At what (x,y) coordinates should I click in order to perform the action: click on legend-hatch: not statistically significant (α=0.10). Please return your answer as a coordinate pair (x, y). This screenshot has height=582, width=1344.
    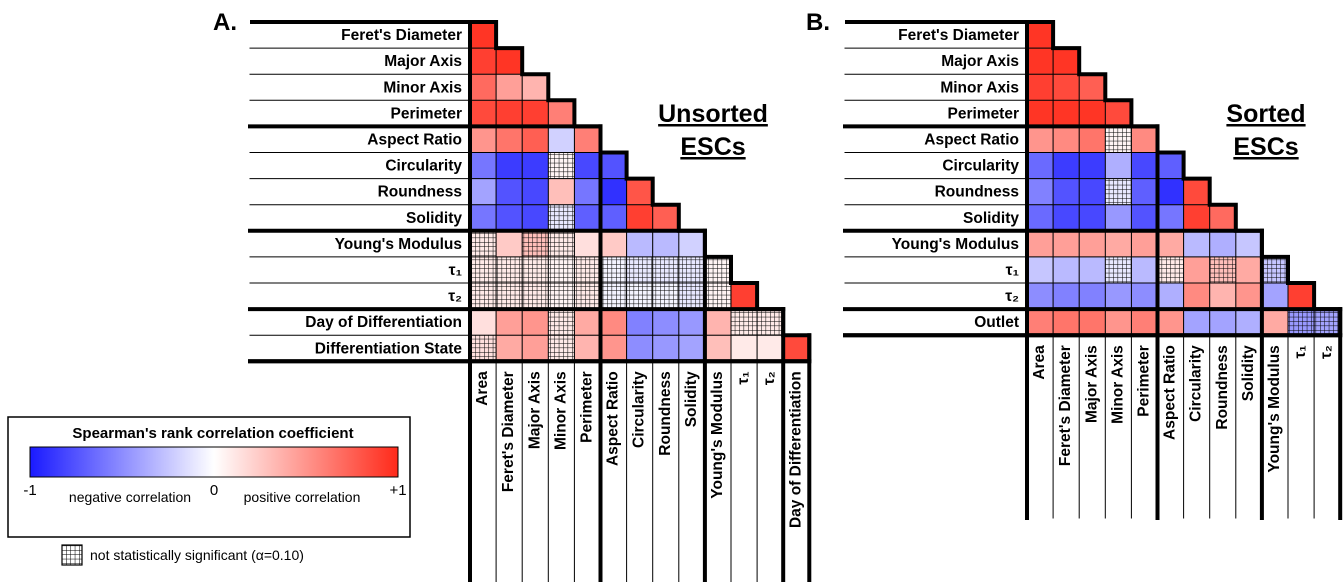
    Looking at the image, I should click on (197, 555).